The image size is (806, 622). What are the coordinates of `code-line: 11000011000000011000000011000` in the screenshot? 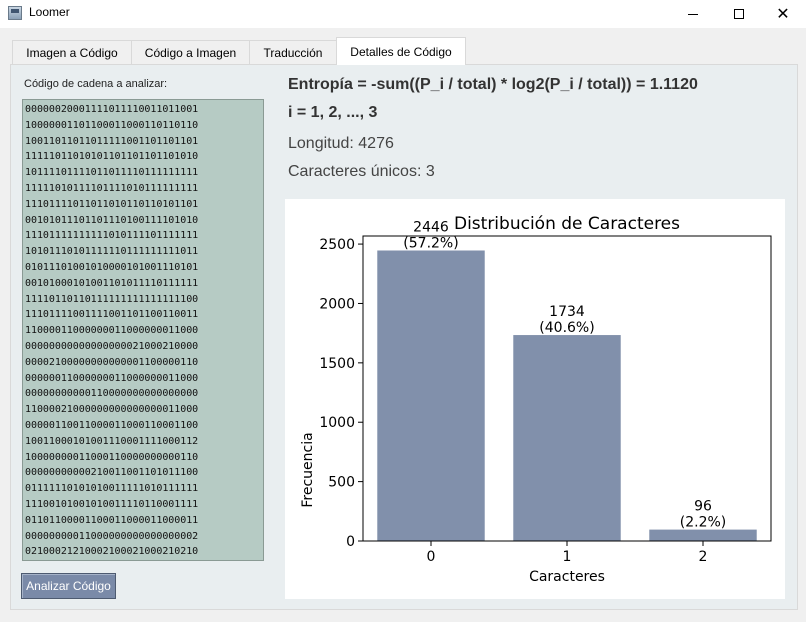 It's located at (112, 331).